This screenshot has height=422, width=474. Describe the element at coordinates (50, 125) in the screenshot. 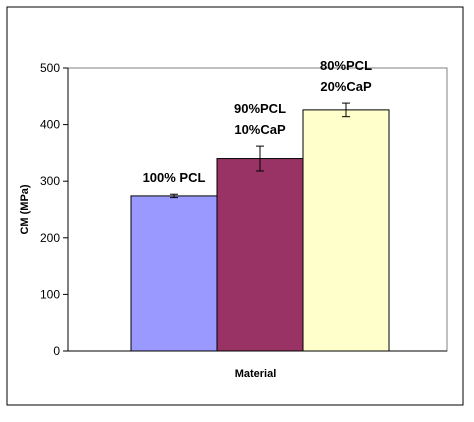

I see `y-tick-label: 400` at that location.